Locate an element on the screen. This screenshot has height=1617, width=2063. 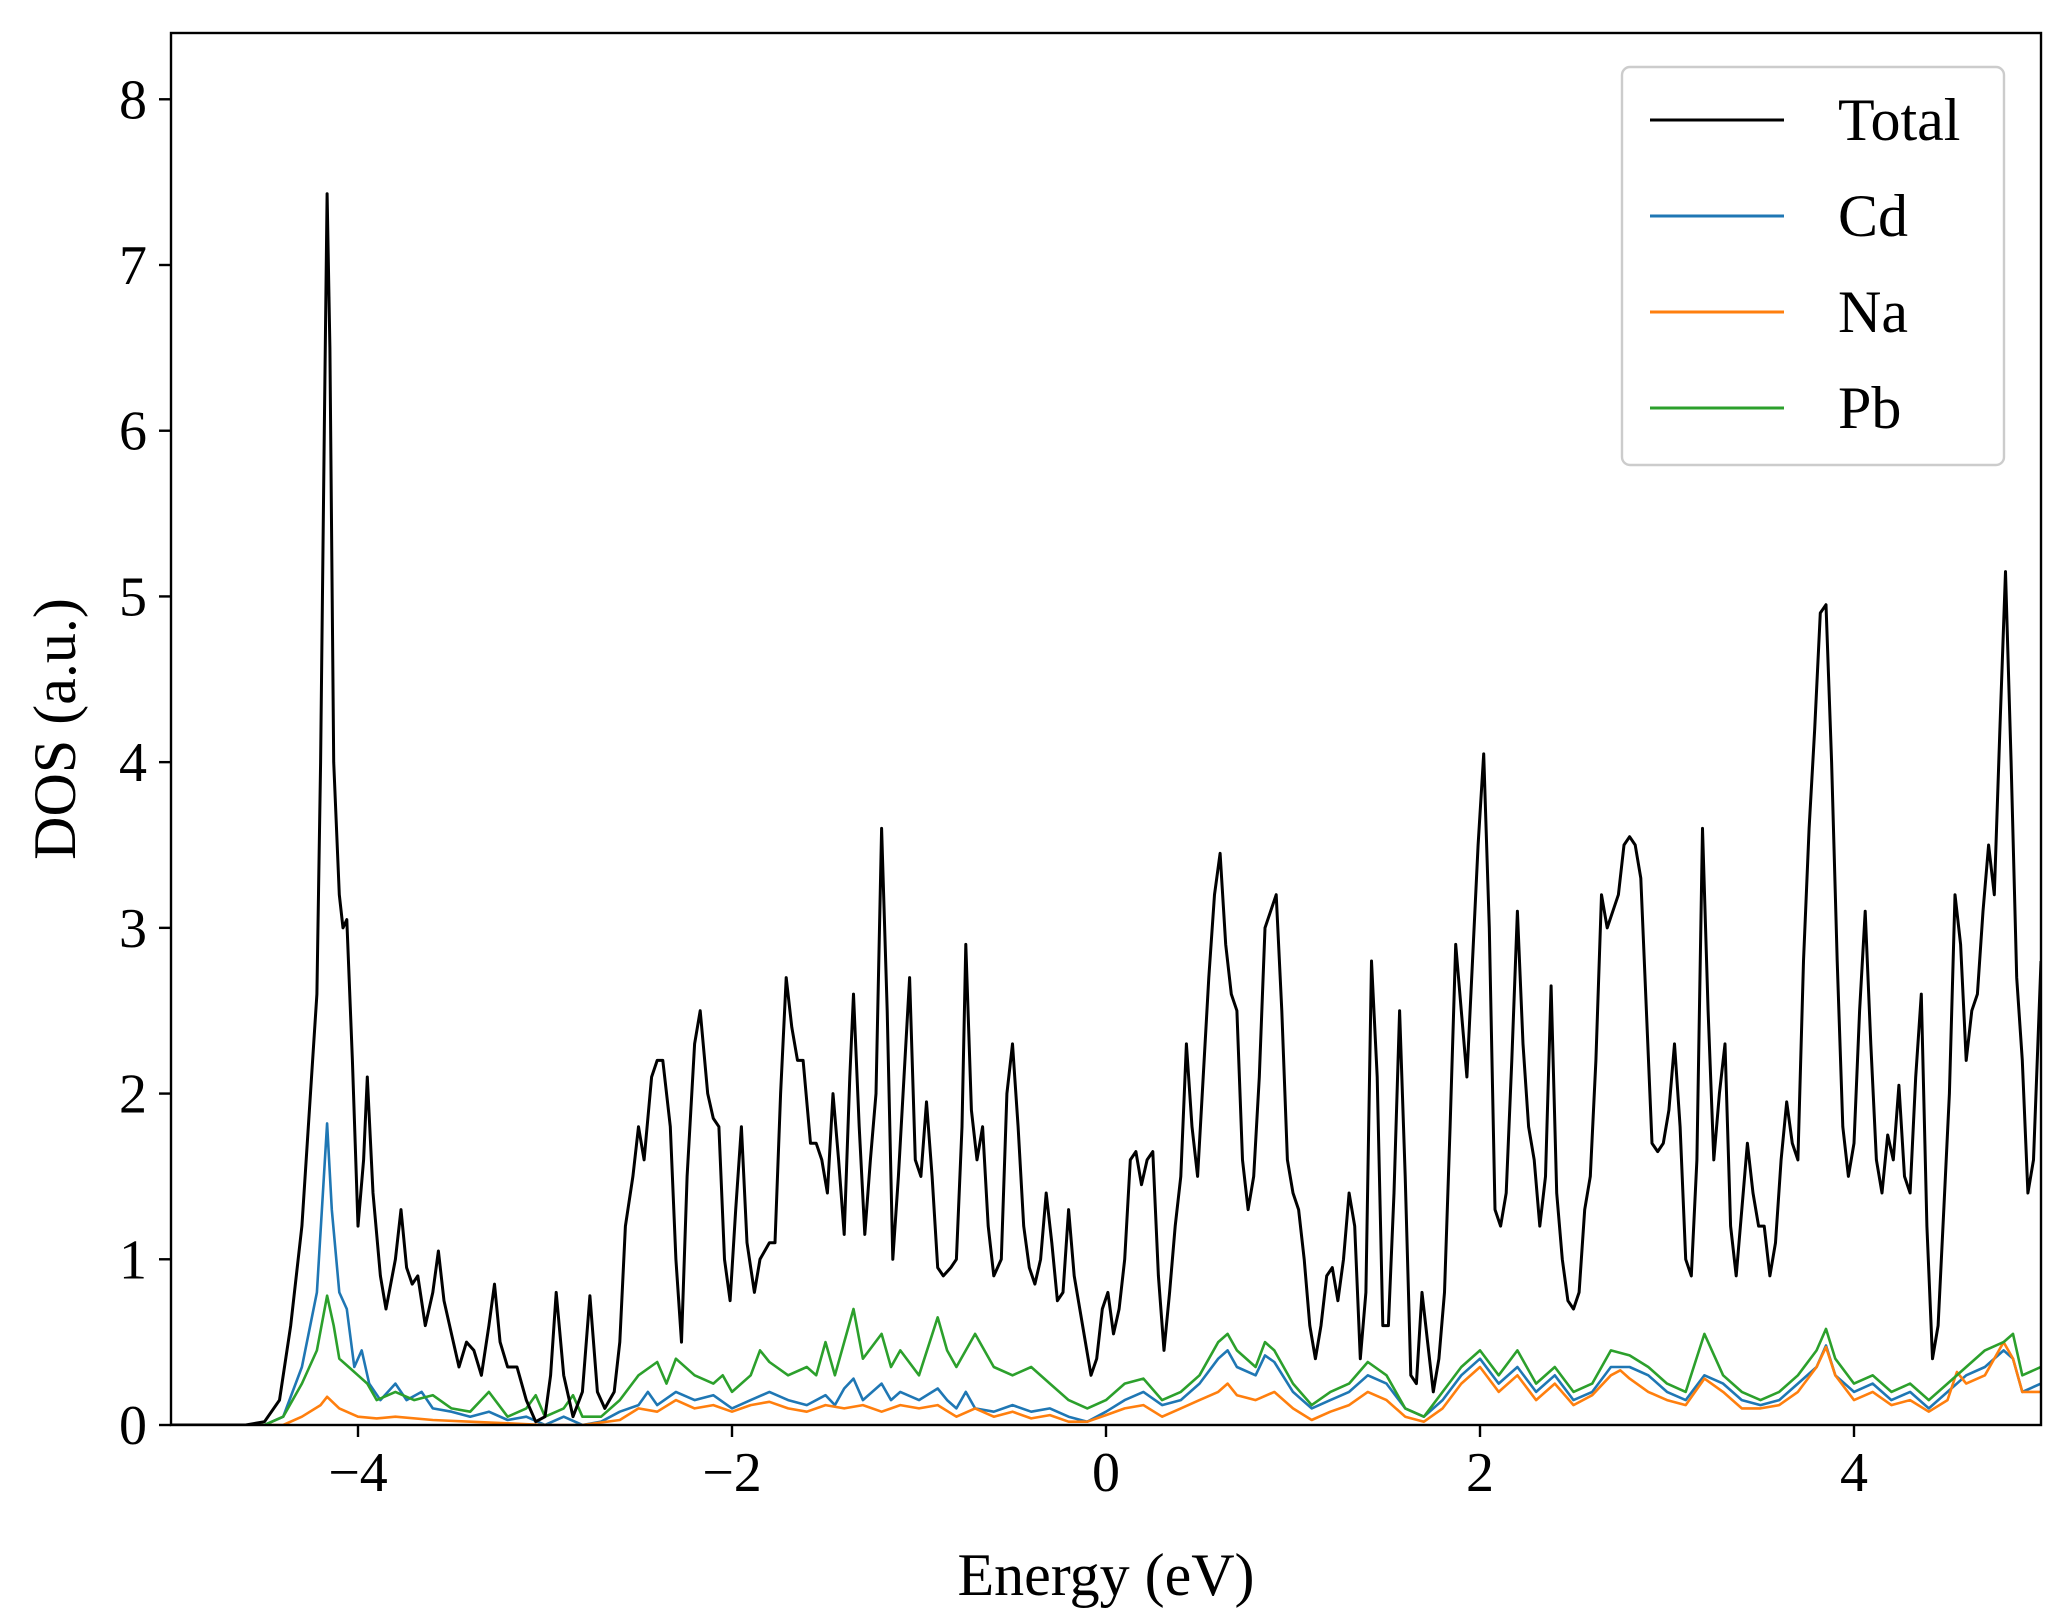
x-tick-label: −4 is located at coordinates (358, 1473).